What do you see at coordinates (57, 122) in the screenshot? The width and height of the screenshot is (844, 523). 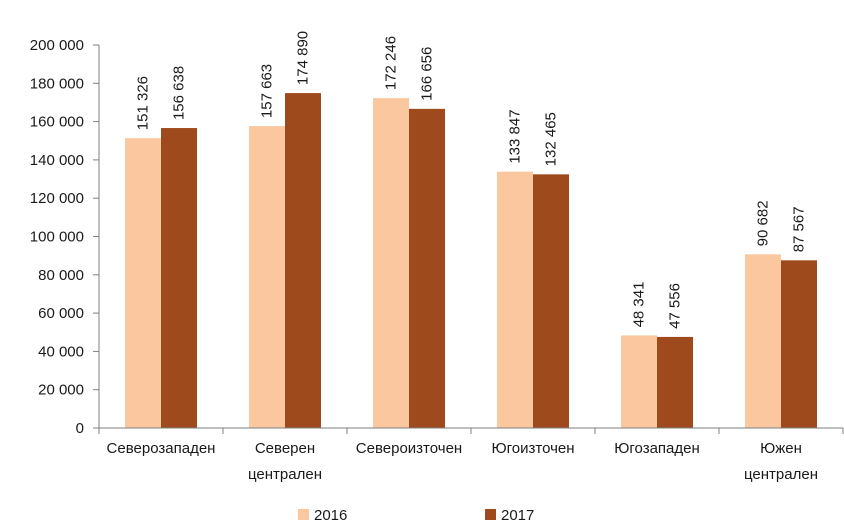 I see `y-tick-label: 160 000` at bounding box center [57, 122].